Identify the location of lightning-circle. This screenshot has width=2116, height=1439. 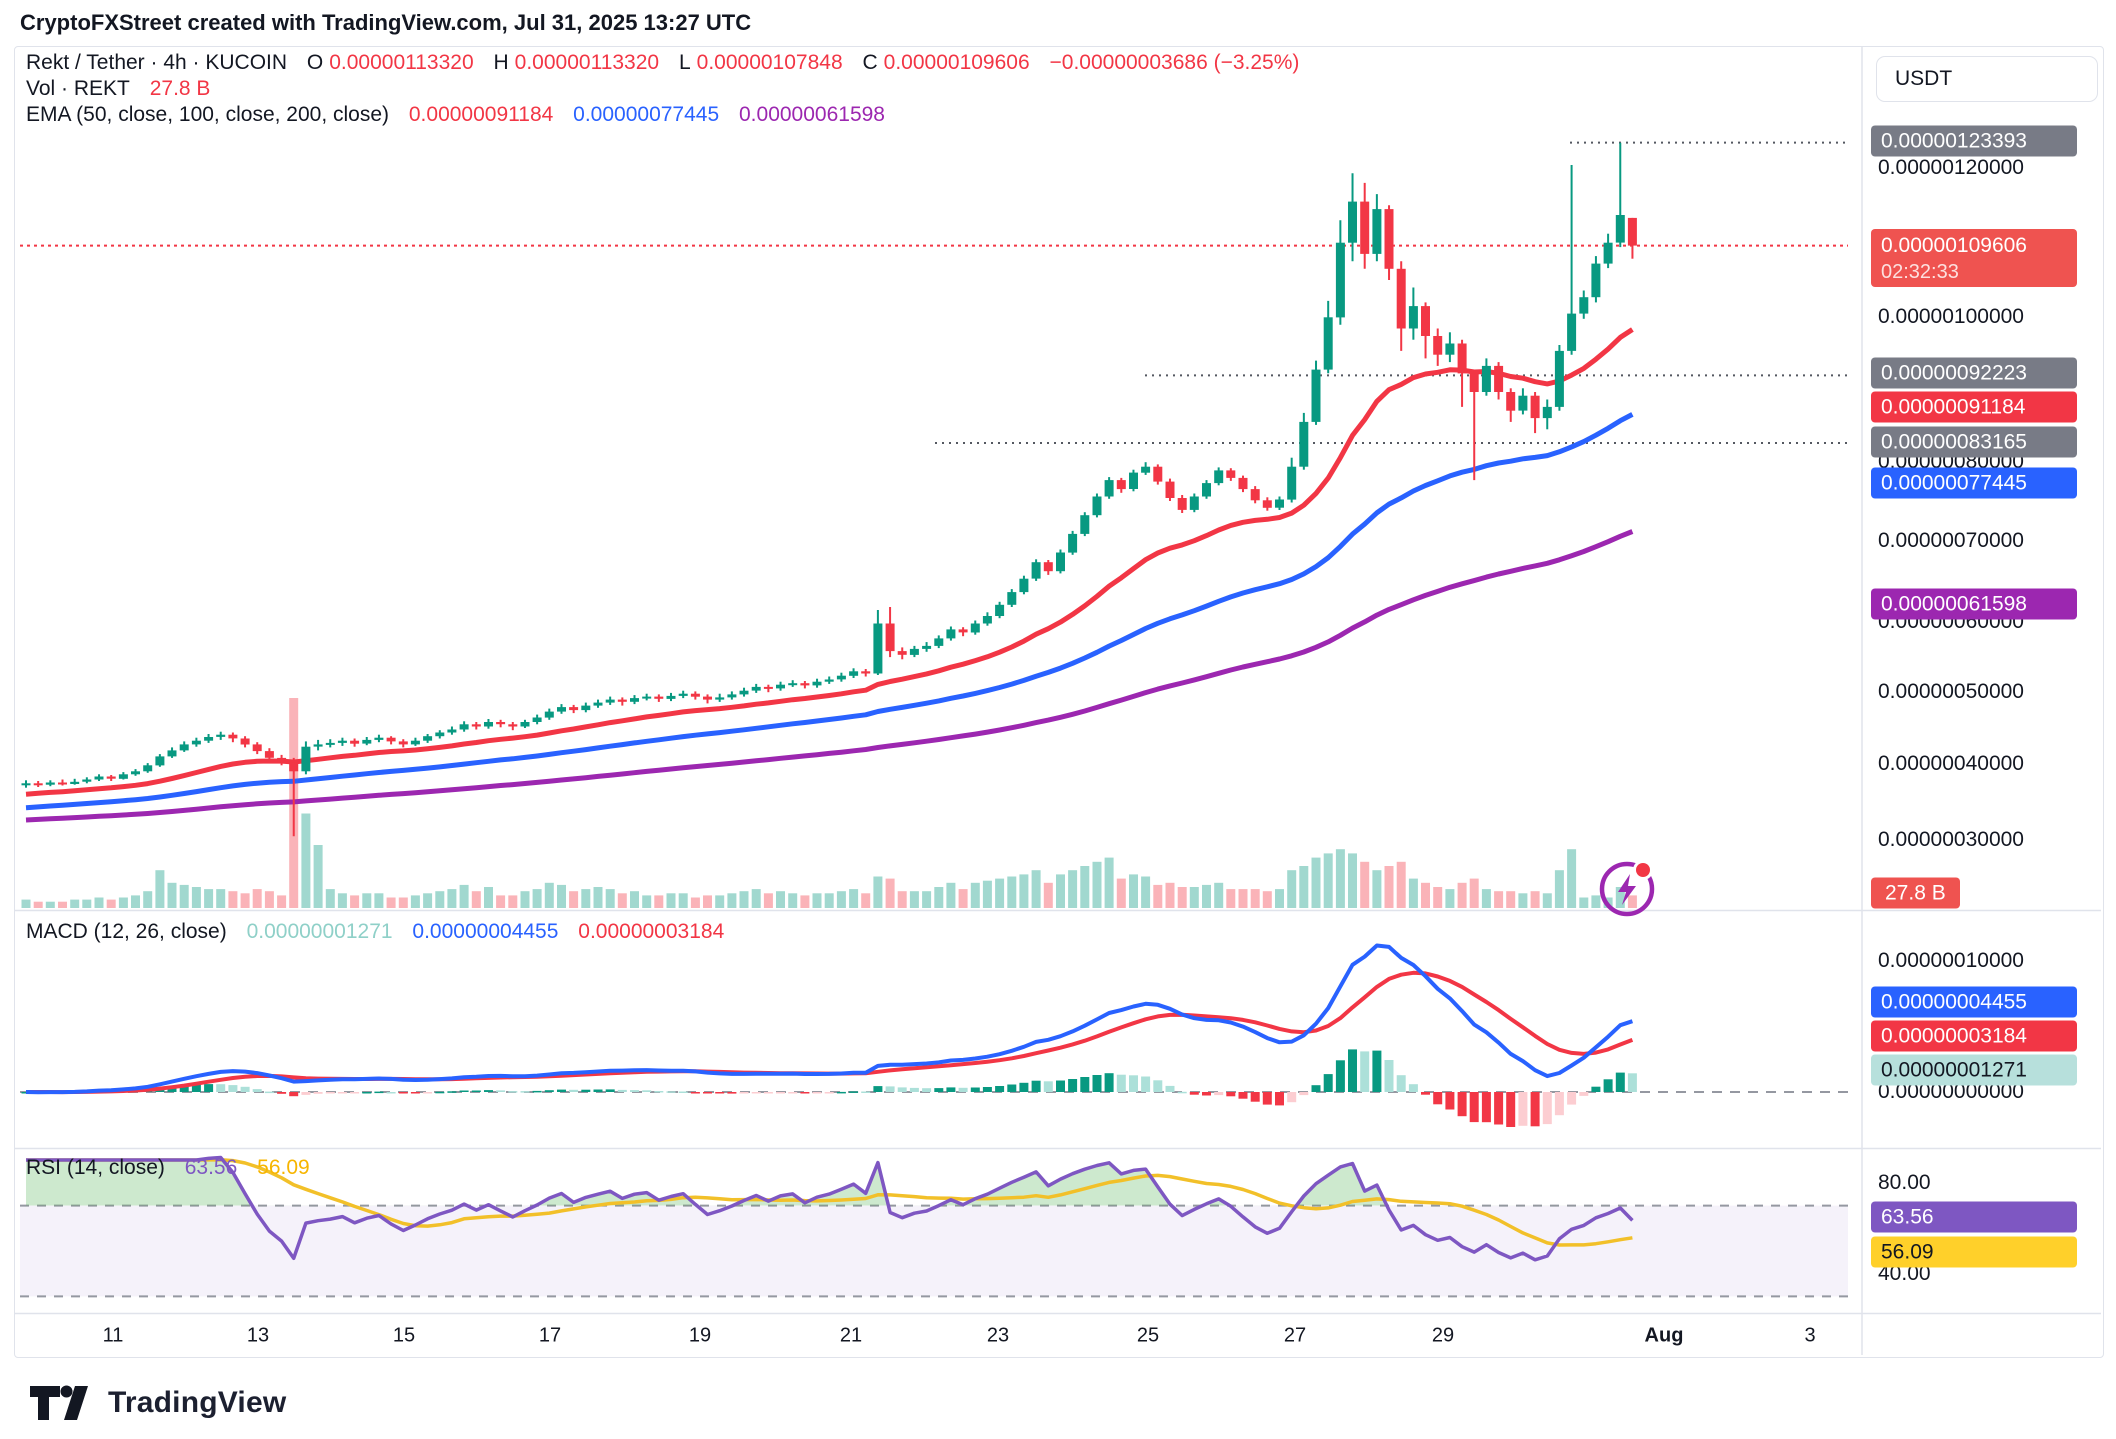
(1627, 889).